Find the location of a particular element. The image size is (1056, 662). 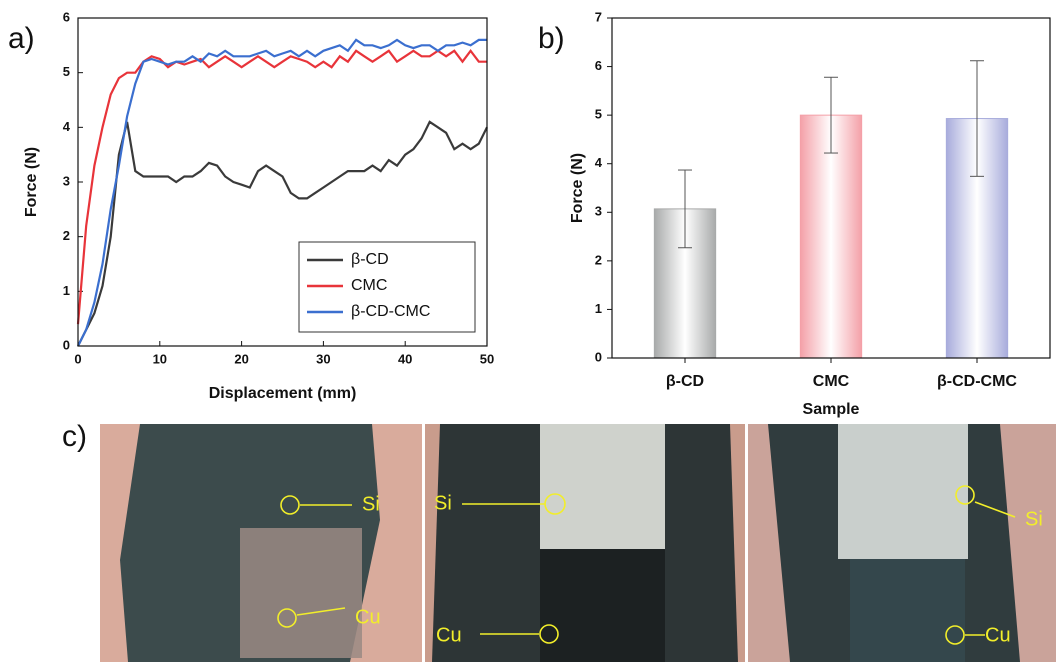

x-tick-label: 30 is located at coordinates (323, 358).